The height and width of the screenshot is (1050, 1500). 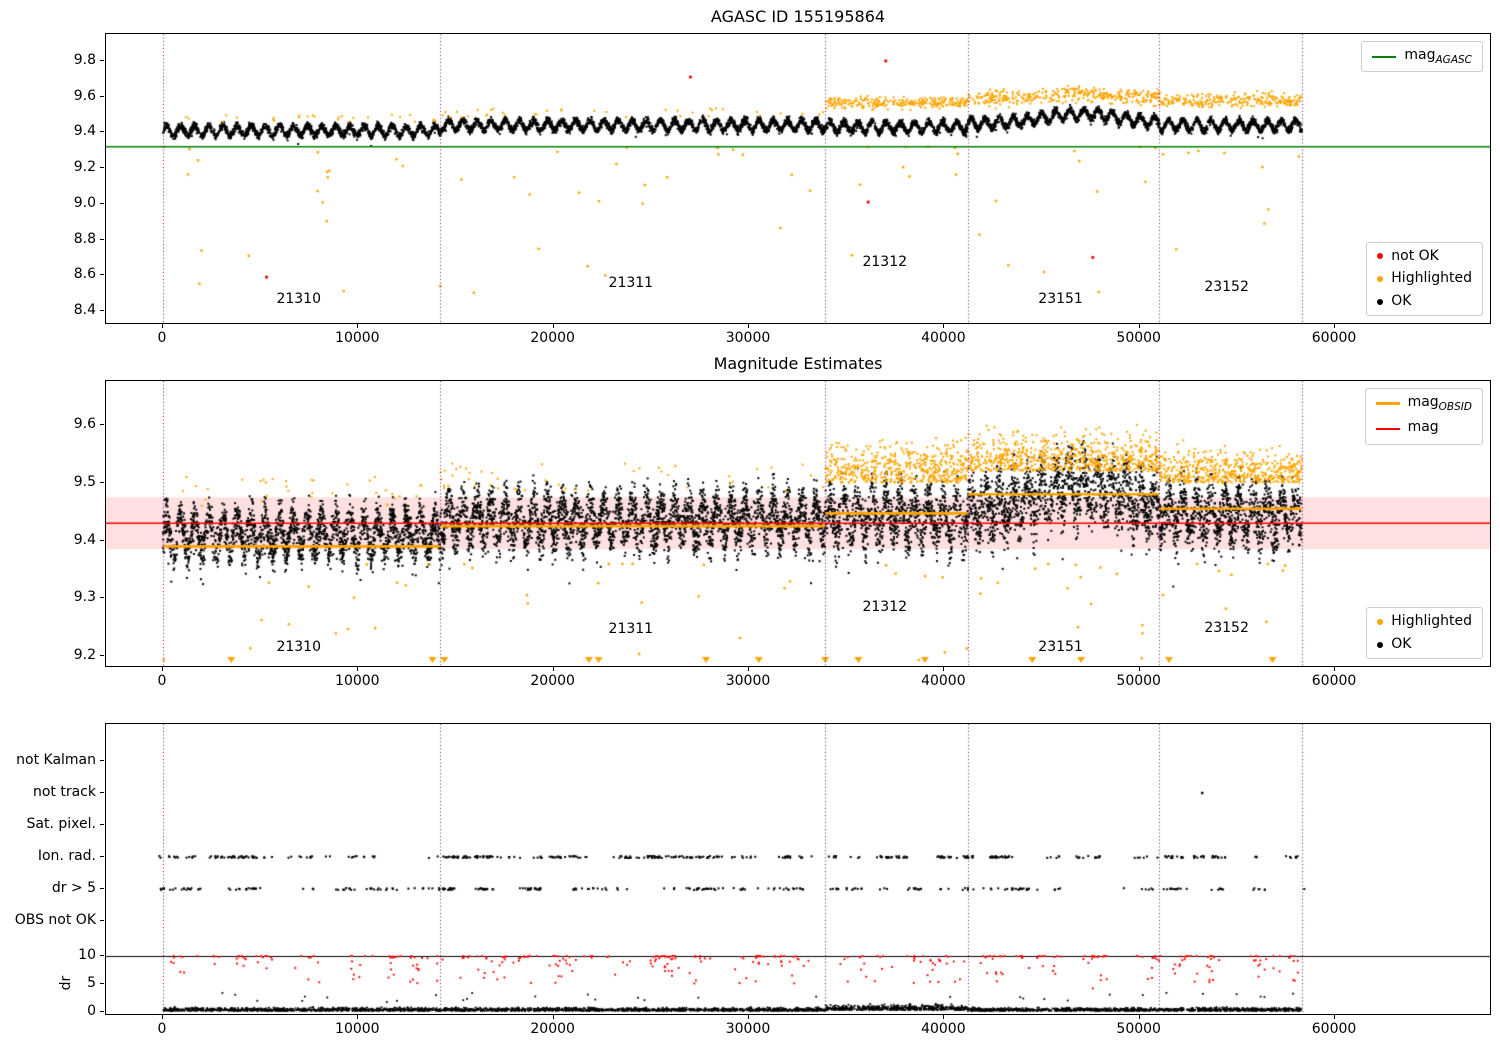 I want to click on dr-tick-label: 10, so click(x=87, y=955).